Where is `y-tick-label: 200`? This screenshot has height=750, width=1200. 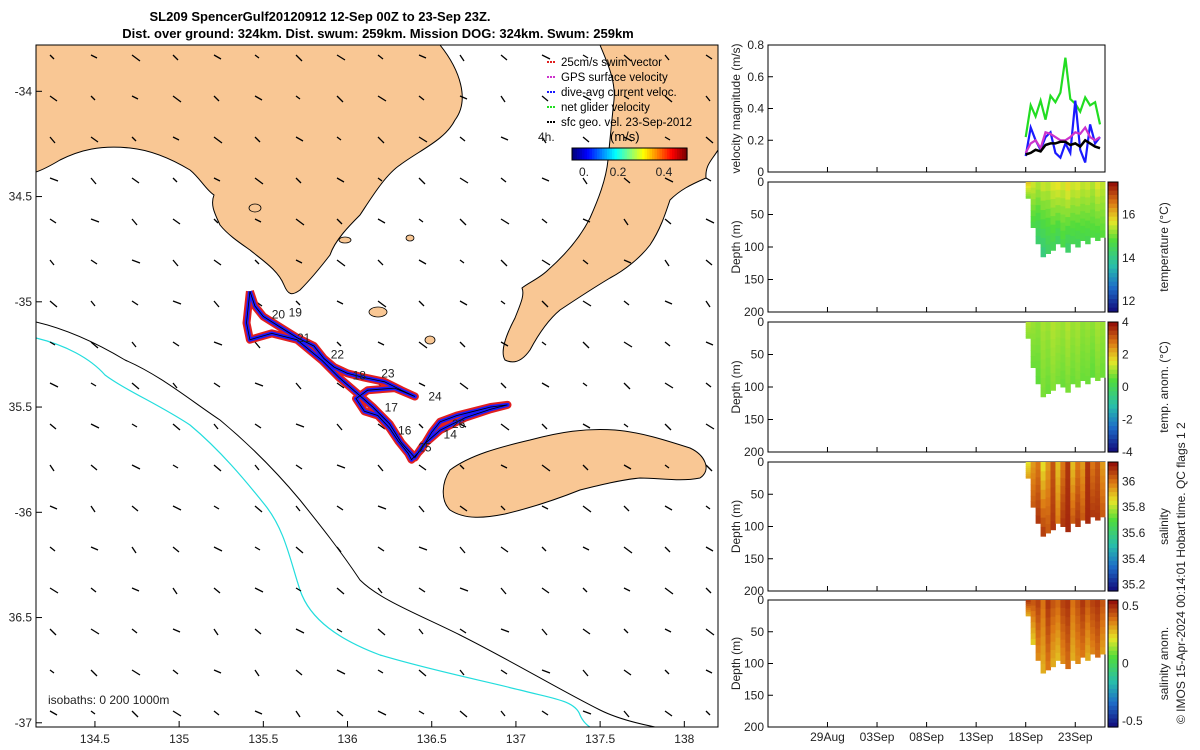
y-tick-label: 200 is located at coordinates (754, 312).